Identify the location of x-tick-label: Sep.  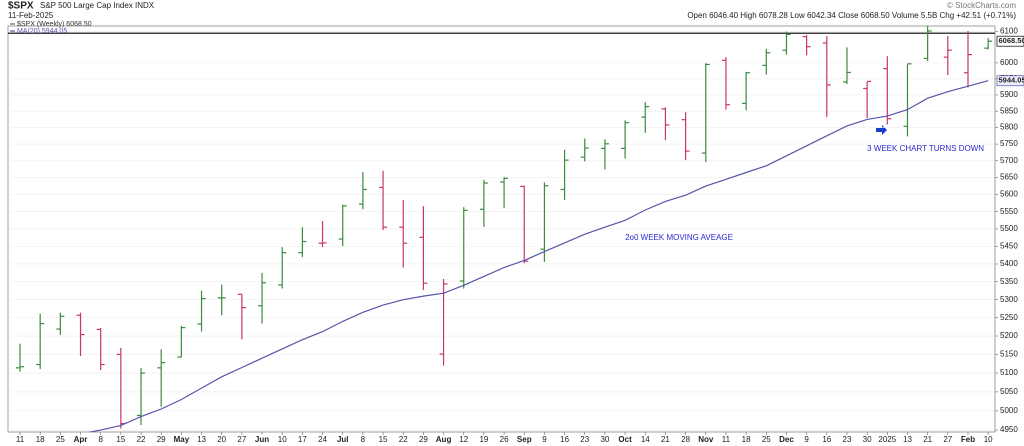
(524, 439).